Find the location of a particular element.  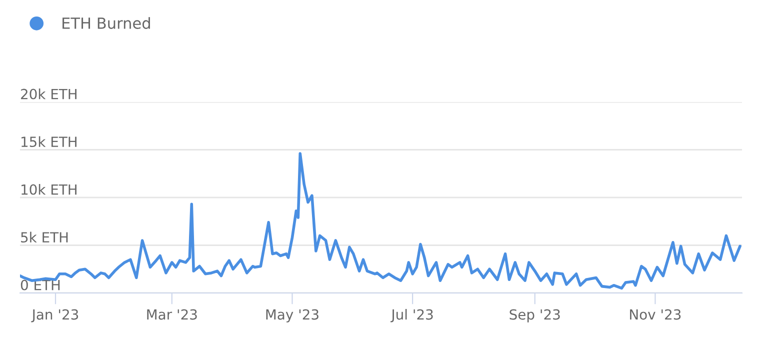

x-tick-label: Jul '23 is located at coordinates (411, 315).